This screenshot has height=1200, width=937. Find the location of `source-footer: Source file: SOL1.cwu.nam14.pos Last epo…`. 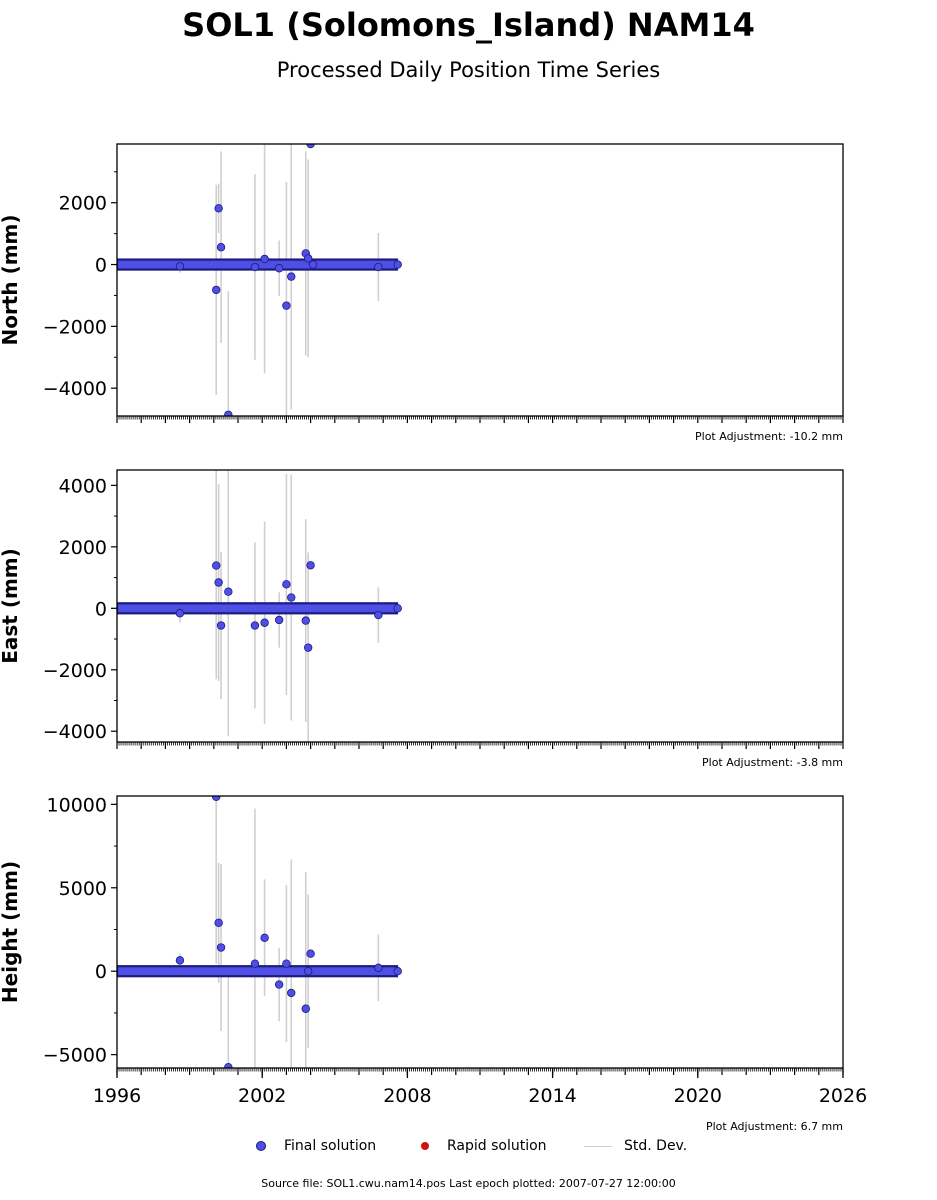

source-footer: Source file: SOL1.cwu.nam14.pos Last epo… is located at coordinates (468, 1183).